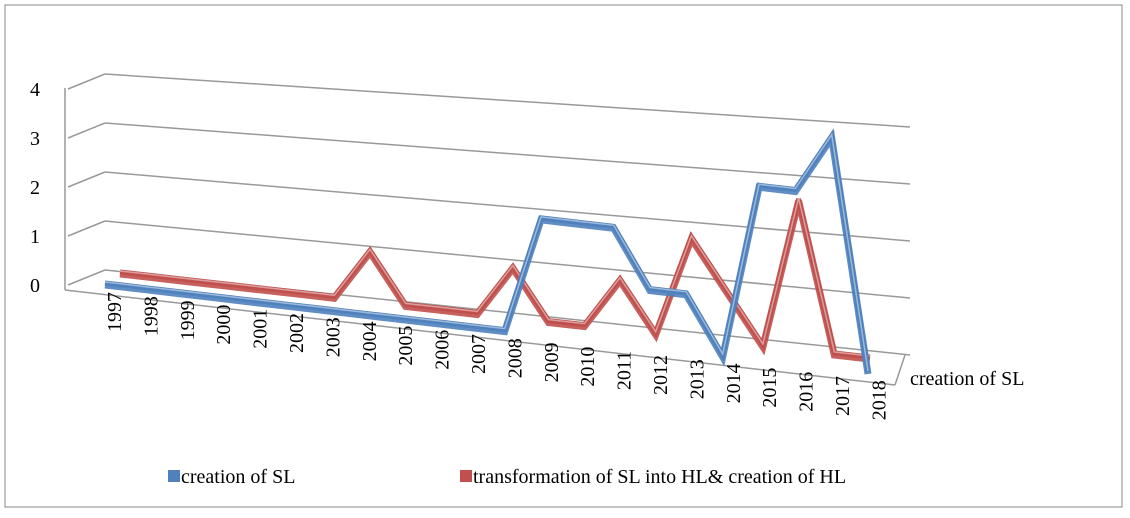  I want to click on x-tick-label: 2003, so click(333, 337).